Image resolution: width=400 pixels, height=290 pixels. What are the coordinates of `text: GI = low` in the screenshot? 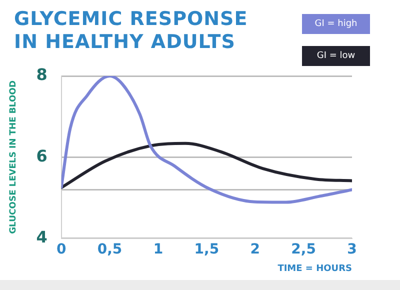 It's located at (336, 56).